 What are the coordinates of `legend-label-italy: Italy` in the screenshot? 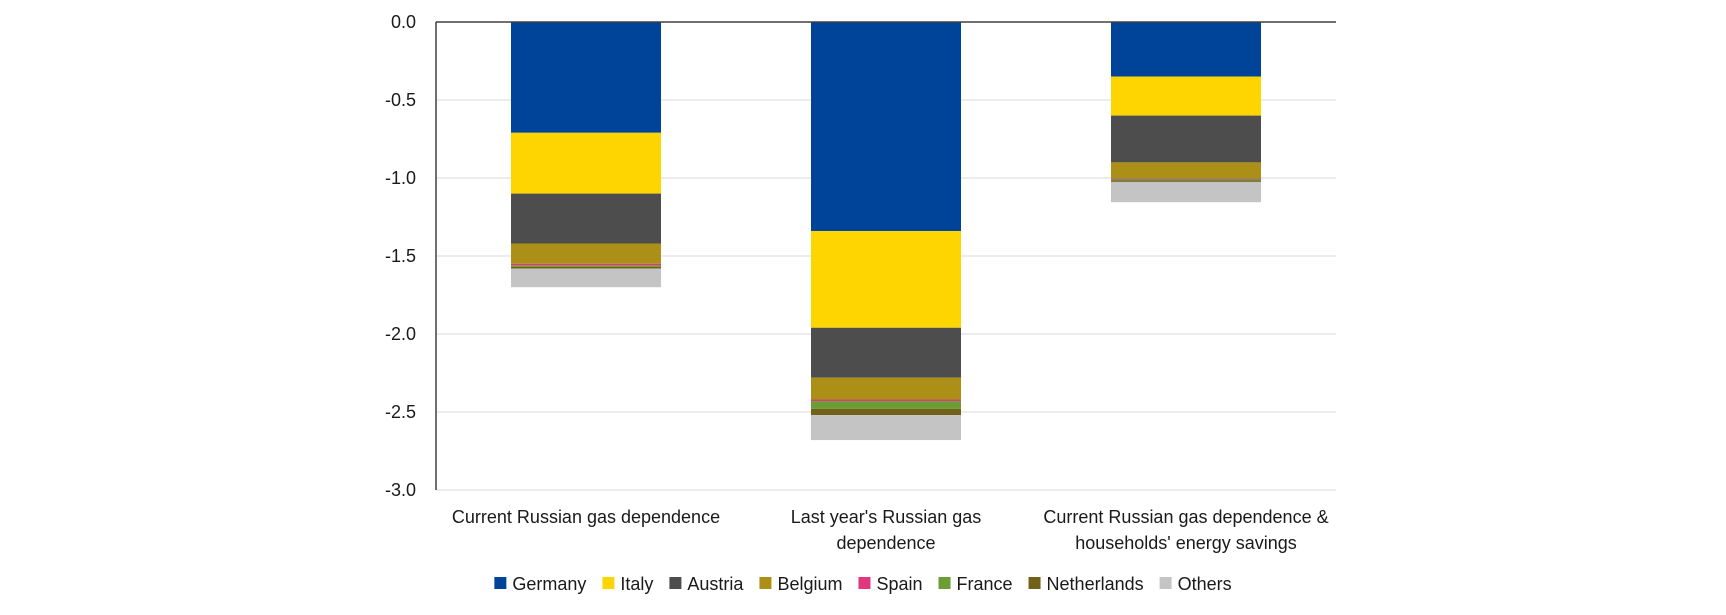 It's located at (636, 584).